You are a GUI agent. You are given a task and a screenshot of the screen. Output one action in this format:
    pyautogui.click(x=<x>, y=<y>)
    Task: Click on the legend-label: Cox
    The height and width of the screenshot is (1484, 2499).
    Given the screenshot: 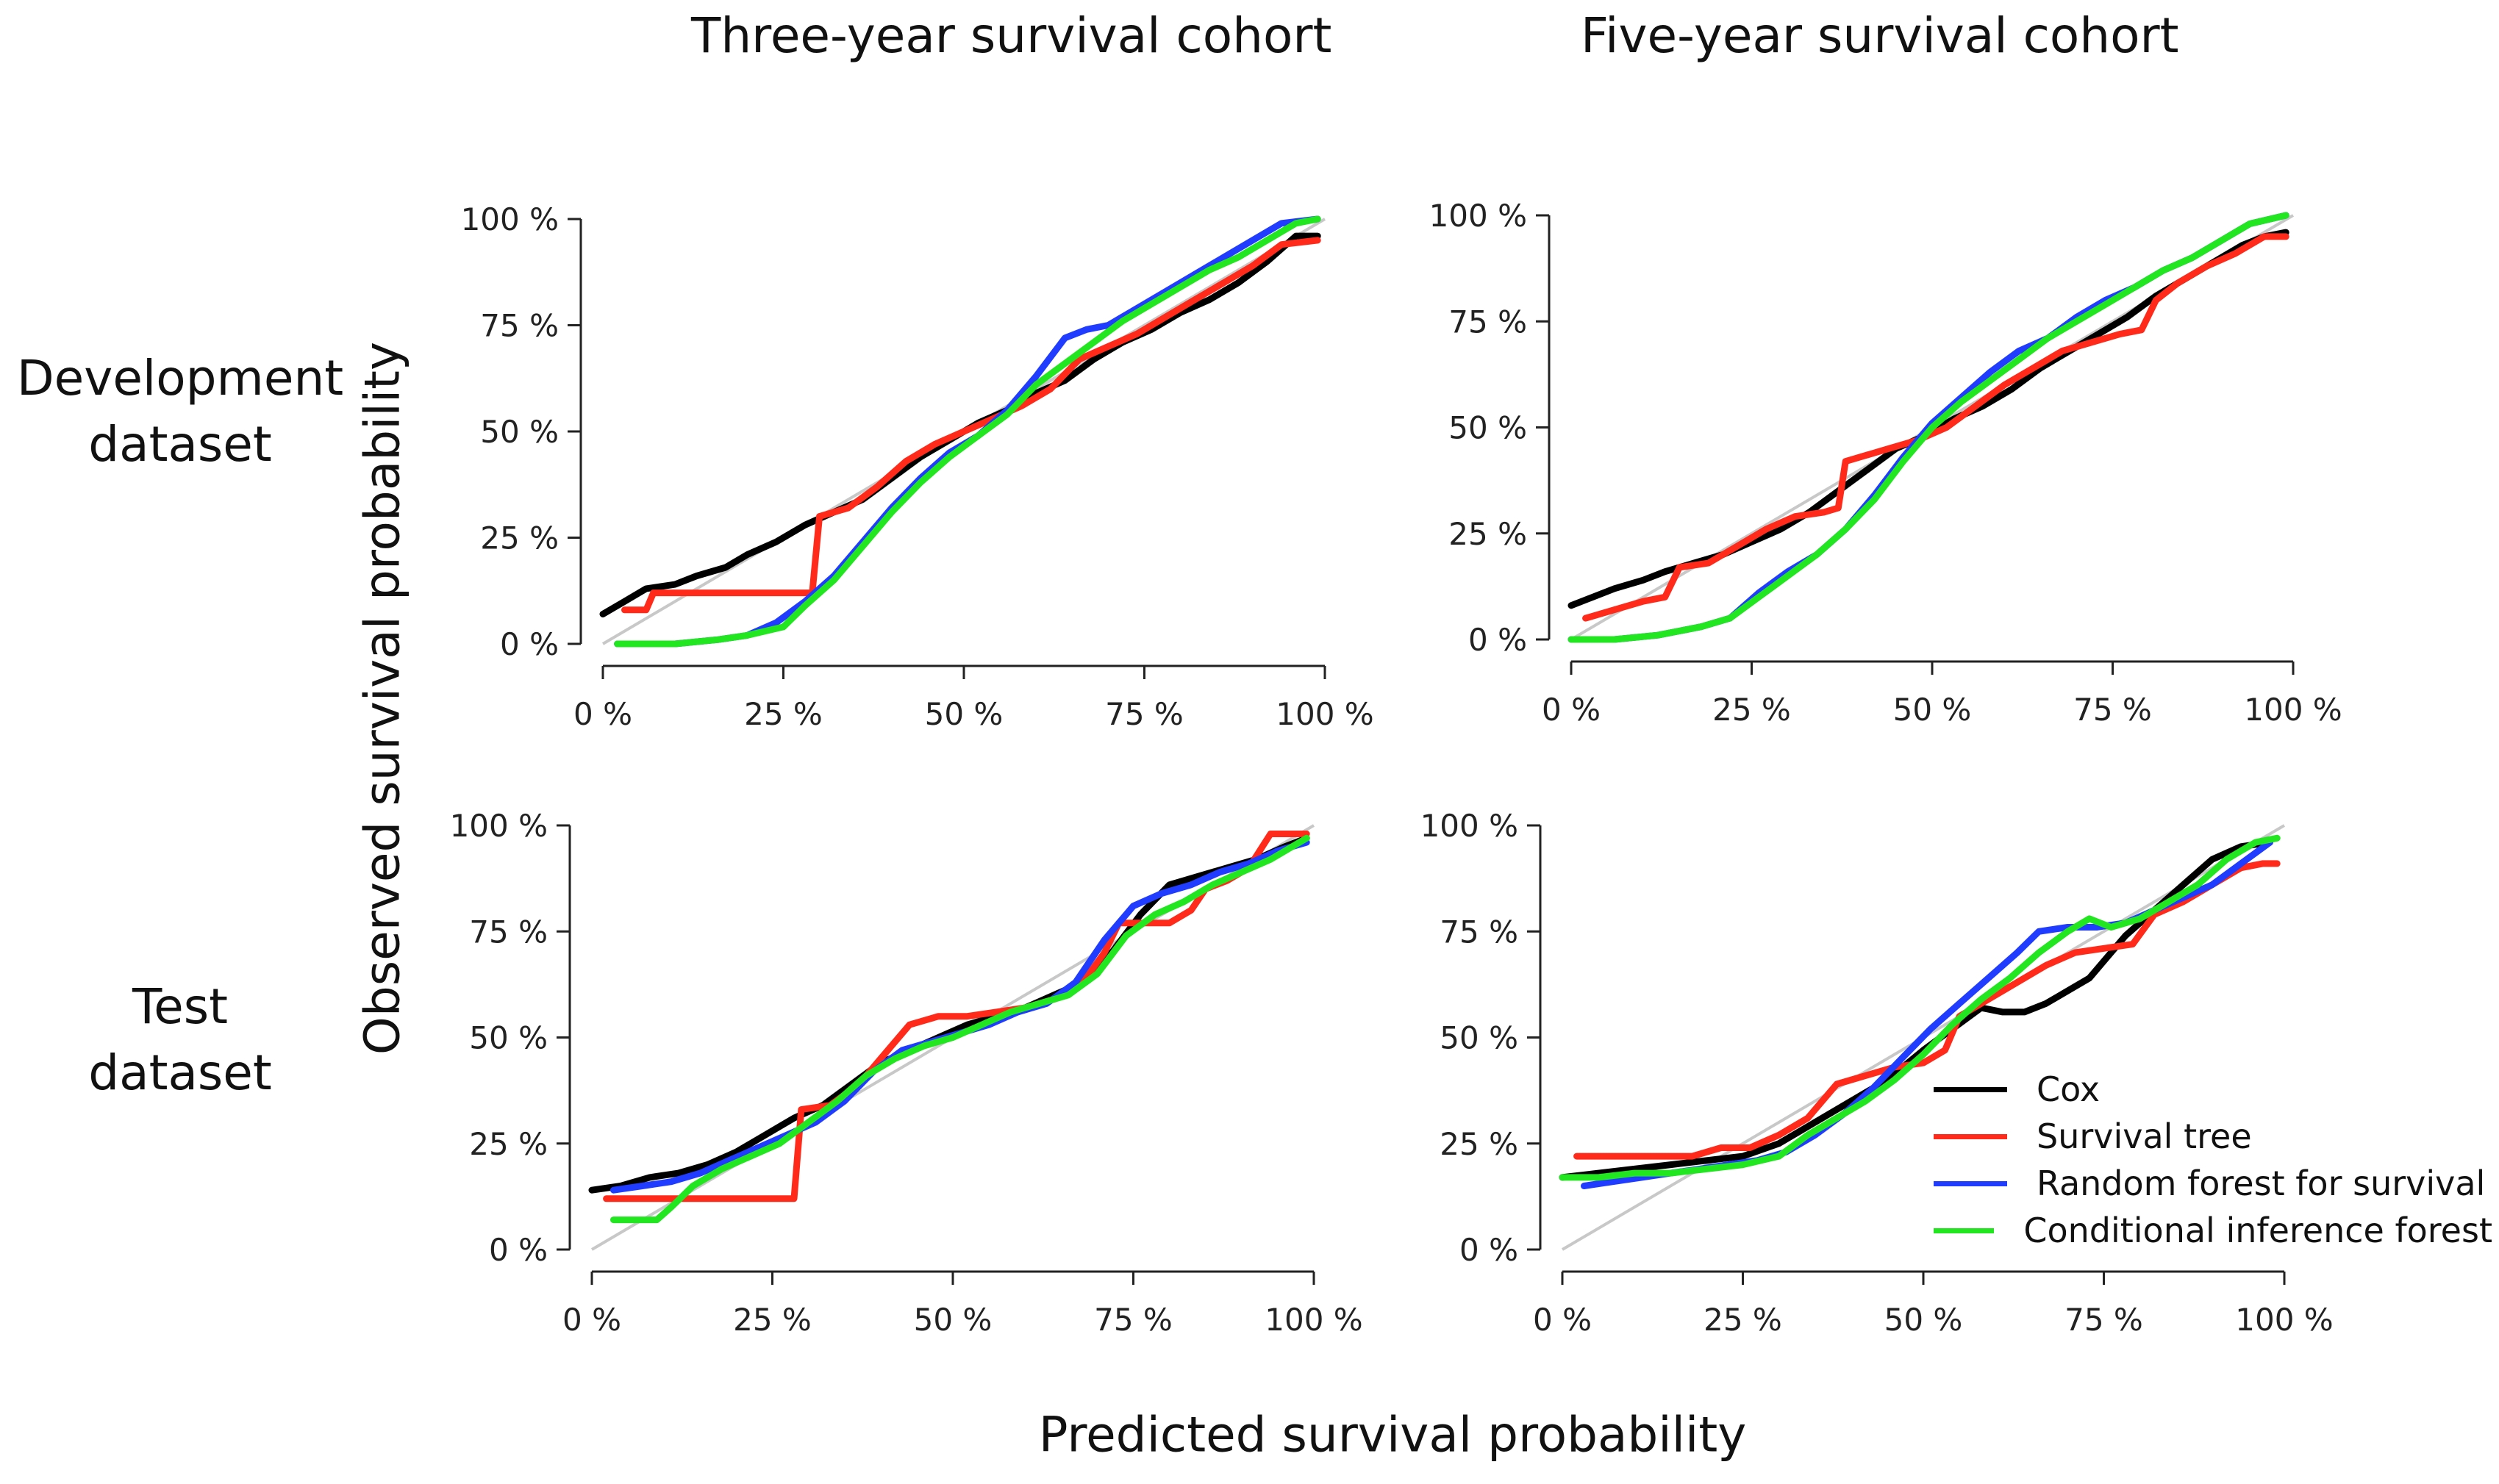 What is the action you would take?
    pyautogui.click(x=2069, y=1089)
    